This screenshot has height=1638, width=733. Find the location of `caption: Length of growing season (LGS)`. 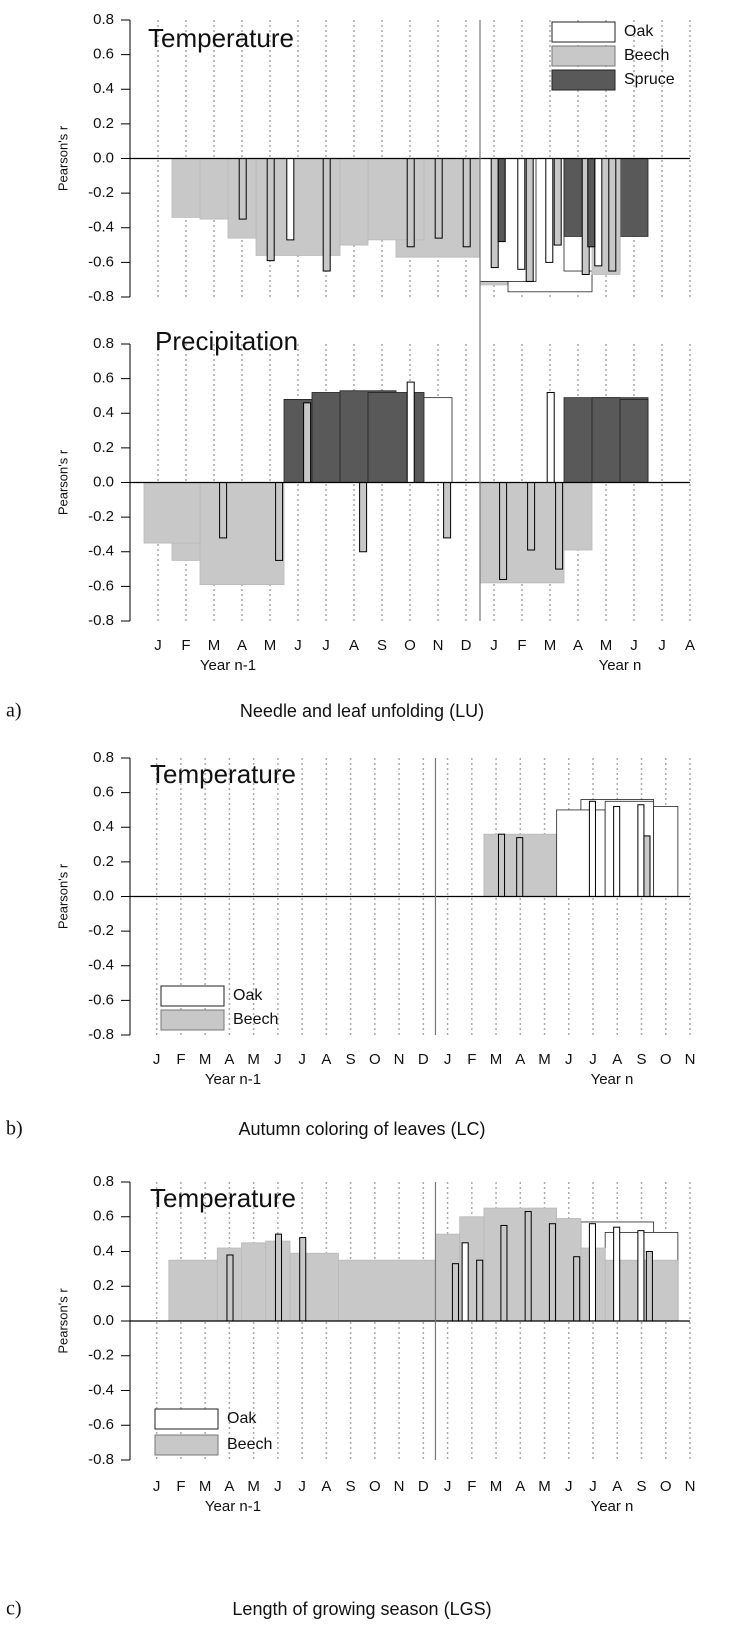

caption: Length of growing season (LGS) is located at coordinates (361, 1609).